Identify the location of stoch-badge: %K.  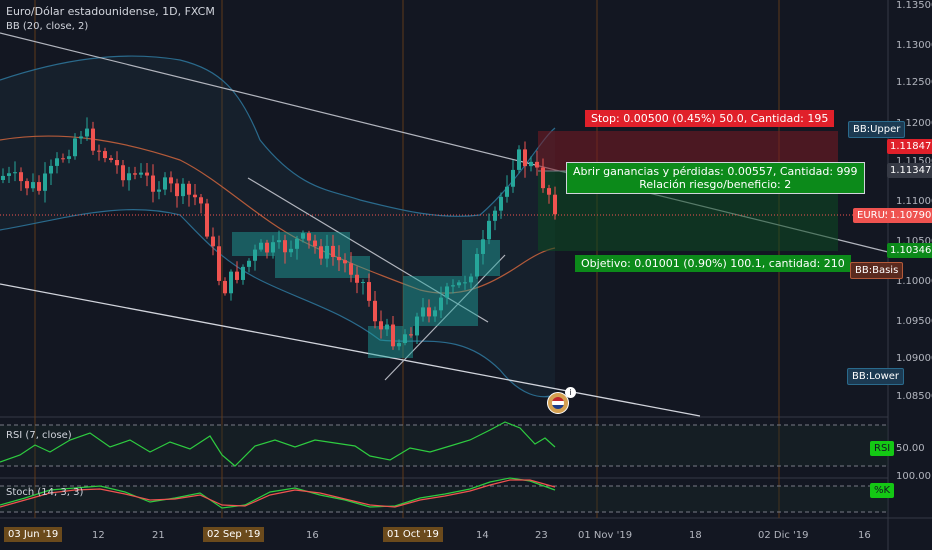
(882, 490).